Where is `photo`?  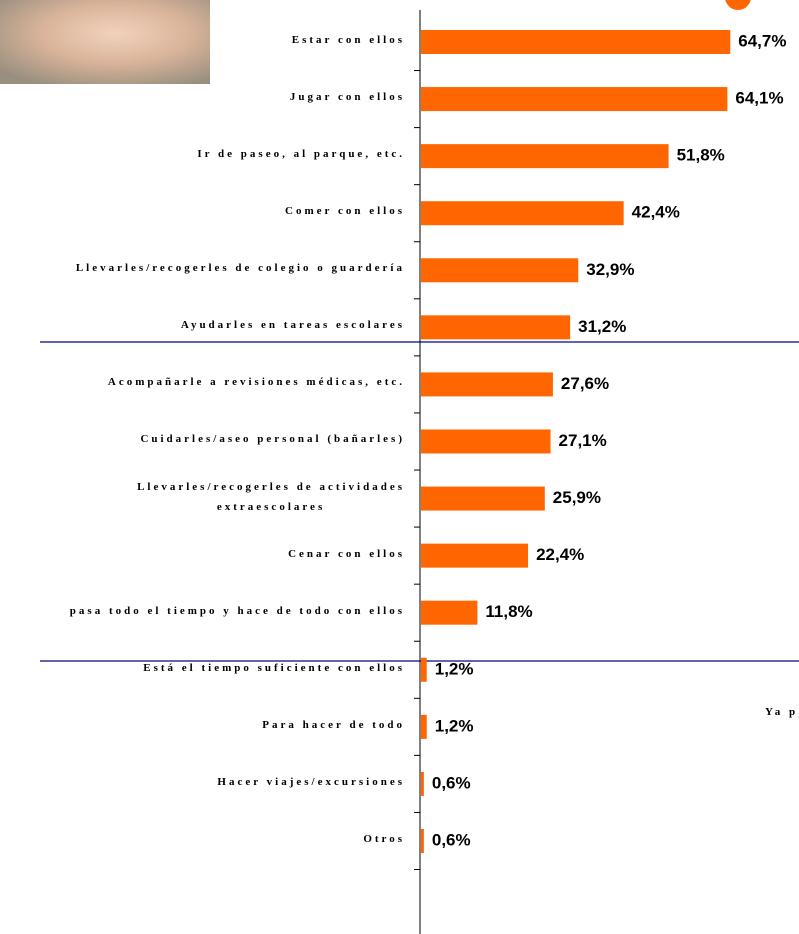 photo is located at coordinates (105, 42).